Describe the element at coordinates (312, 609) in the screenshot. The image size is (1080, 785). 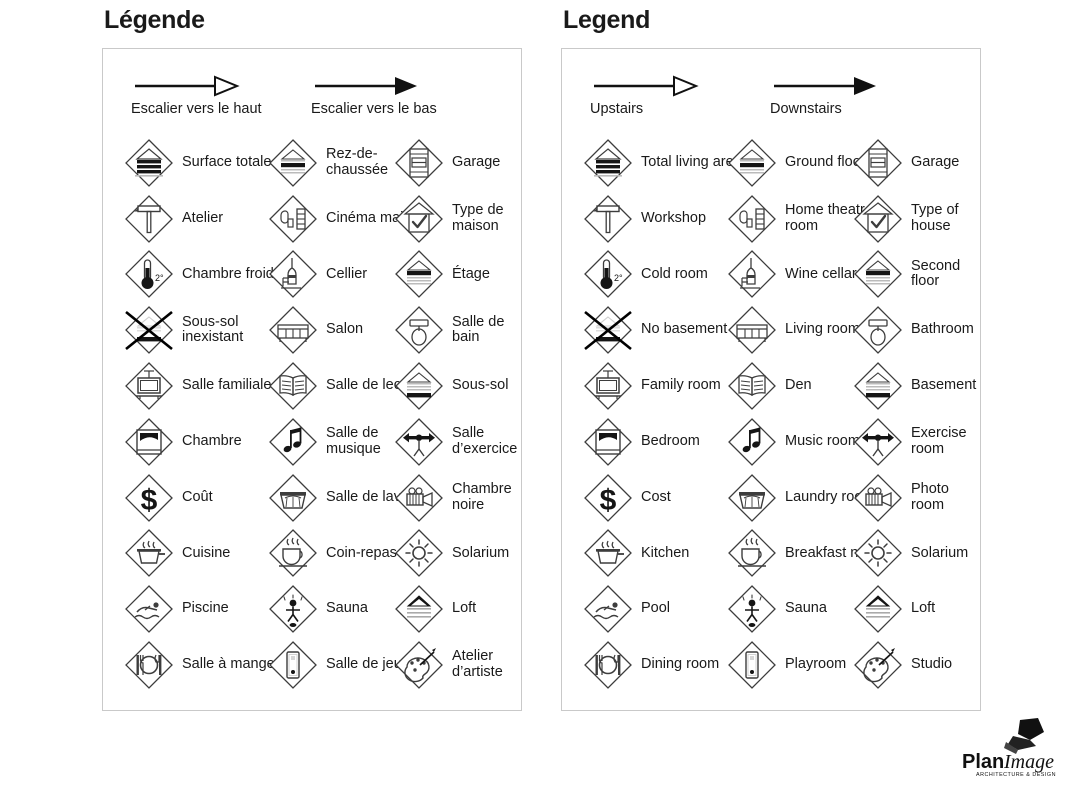
I see `legend-row: Piscine Sauna Loft` at that location.